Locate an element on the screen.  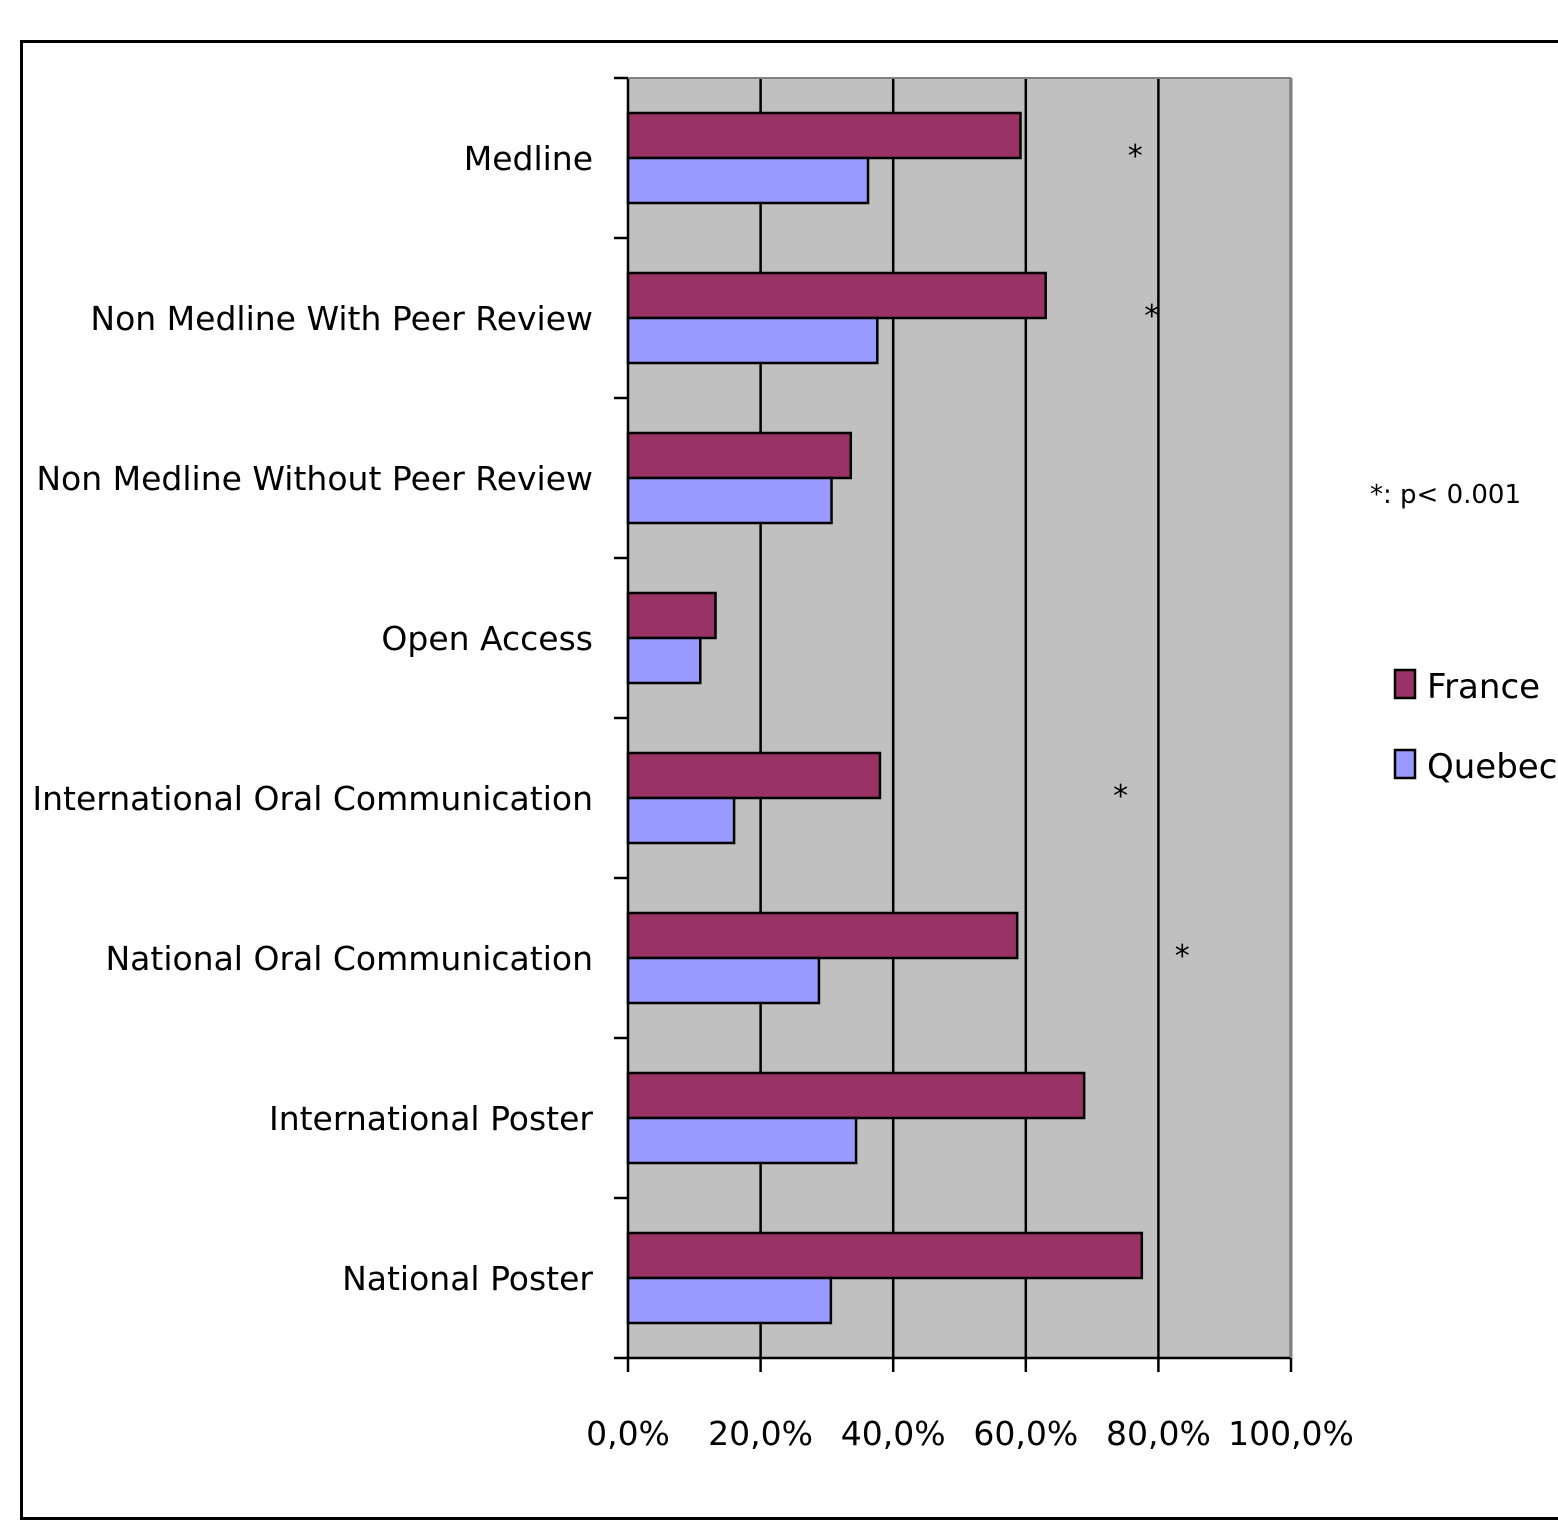
category-label-non-medline-without-peer-review: Non Medline Without Peer Review is located at coordinates (314, 478).